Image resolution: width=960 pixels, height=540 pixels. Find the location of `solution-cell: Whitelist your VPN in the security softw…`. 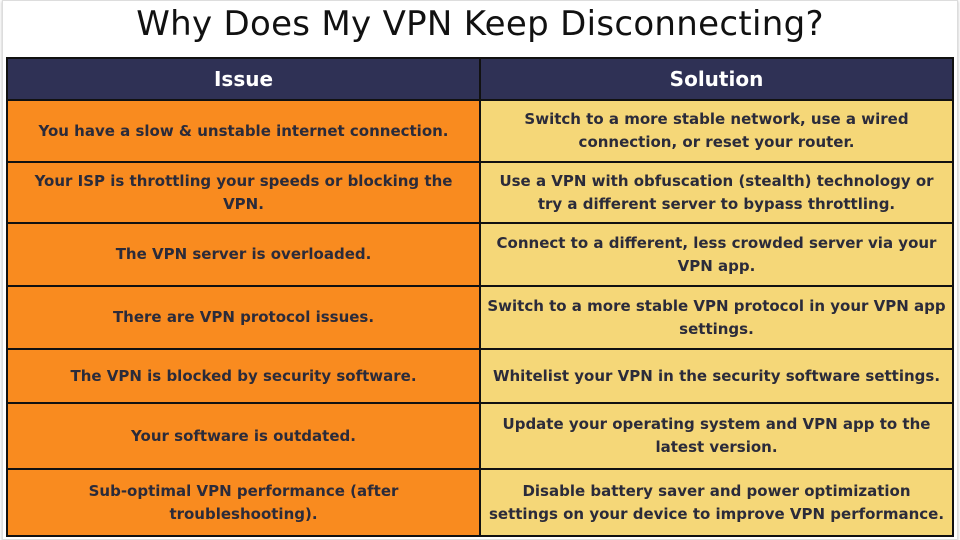

solution-cell: Whitelist your VPN in the security softw… is located at coordinates (716, 376).